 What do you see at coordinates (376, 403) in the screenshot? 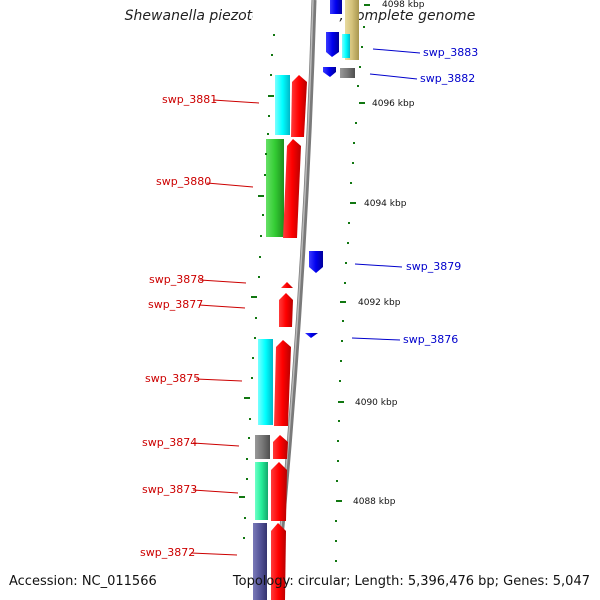
I see `kbp-label-4090: 4090 kbp` at bounding box center [376, 403].